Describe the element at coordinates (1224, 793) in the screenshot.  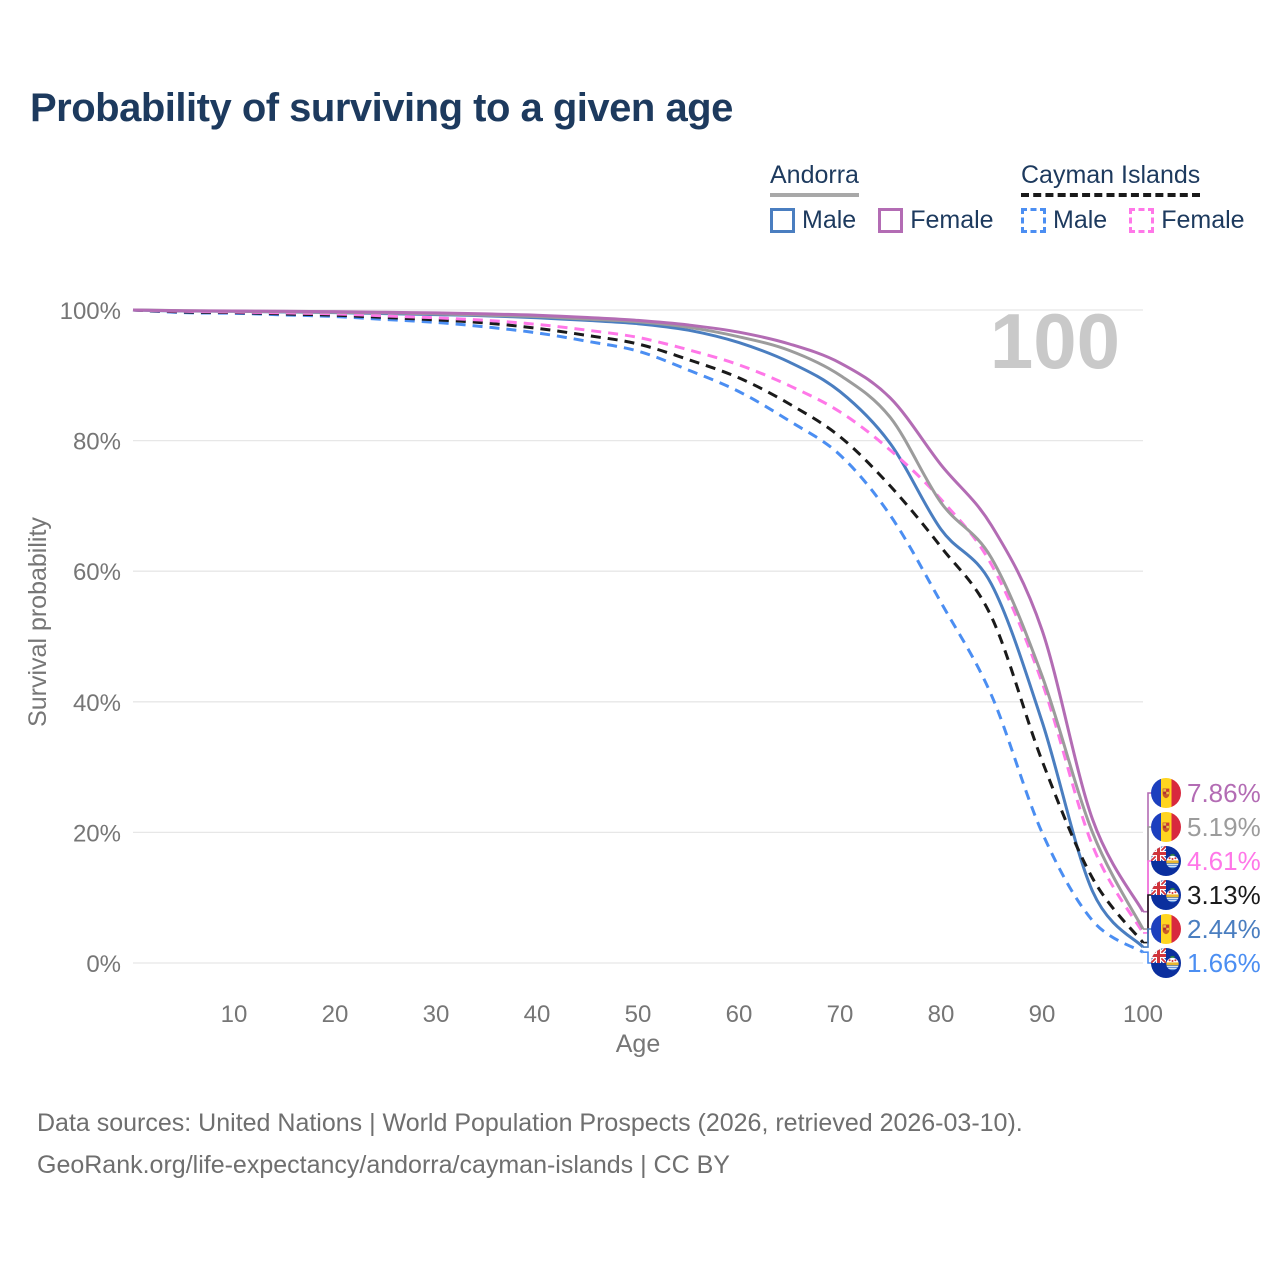
I see `end-label-value-andorra-female: 7.86%` at that location.